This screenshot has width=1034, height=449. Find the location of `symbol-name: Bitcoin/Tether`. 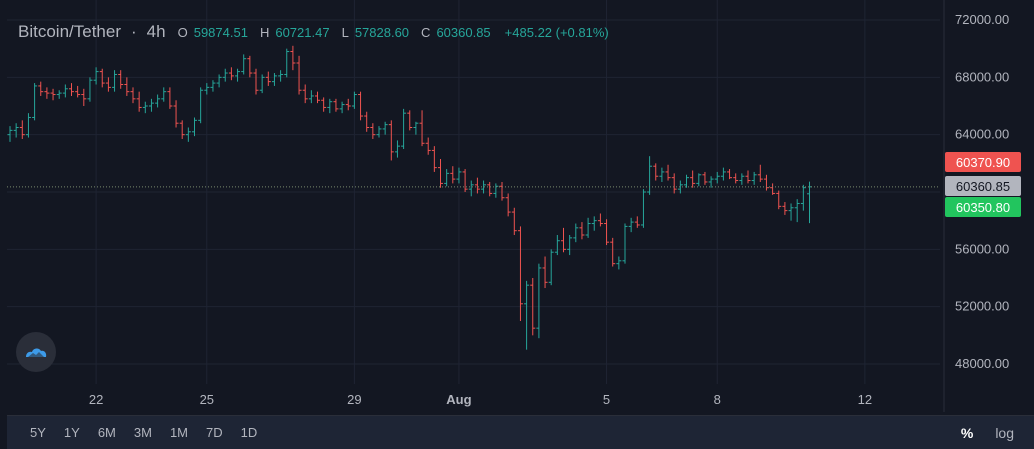

symbol-name: Bitcoin/Tether is located at coordinates (69, 31).